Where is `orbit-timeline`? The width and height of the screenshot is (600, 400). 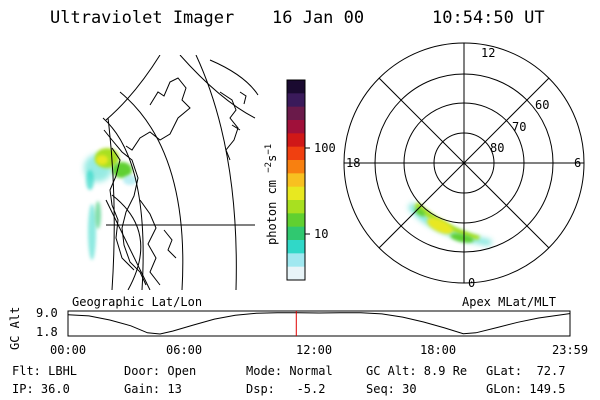 orbit-timeline is located at coordinates (319, 323).